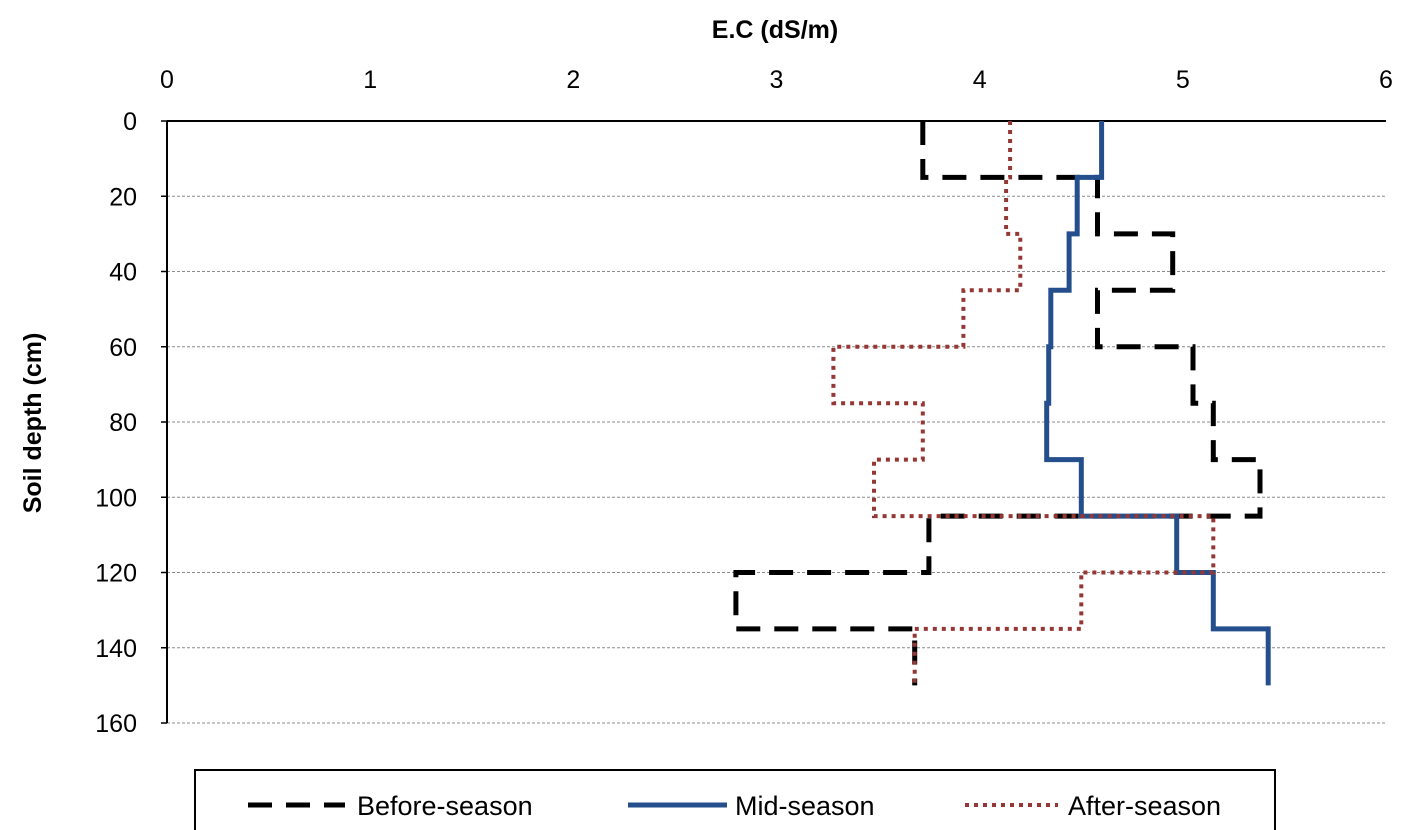  Describe the element at coordinates (116, 649) in the screenshot. I see `y-tick-label: 140` at that location.